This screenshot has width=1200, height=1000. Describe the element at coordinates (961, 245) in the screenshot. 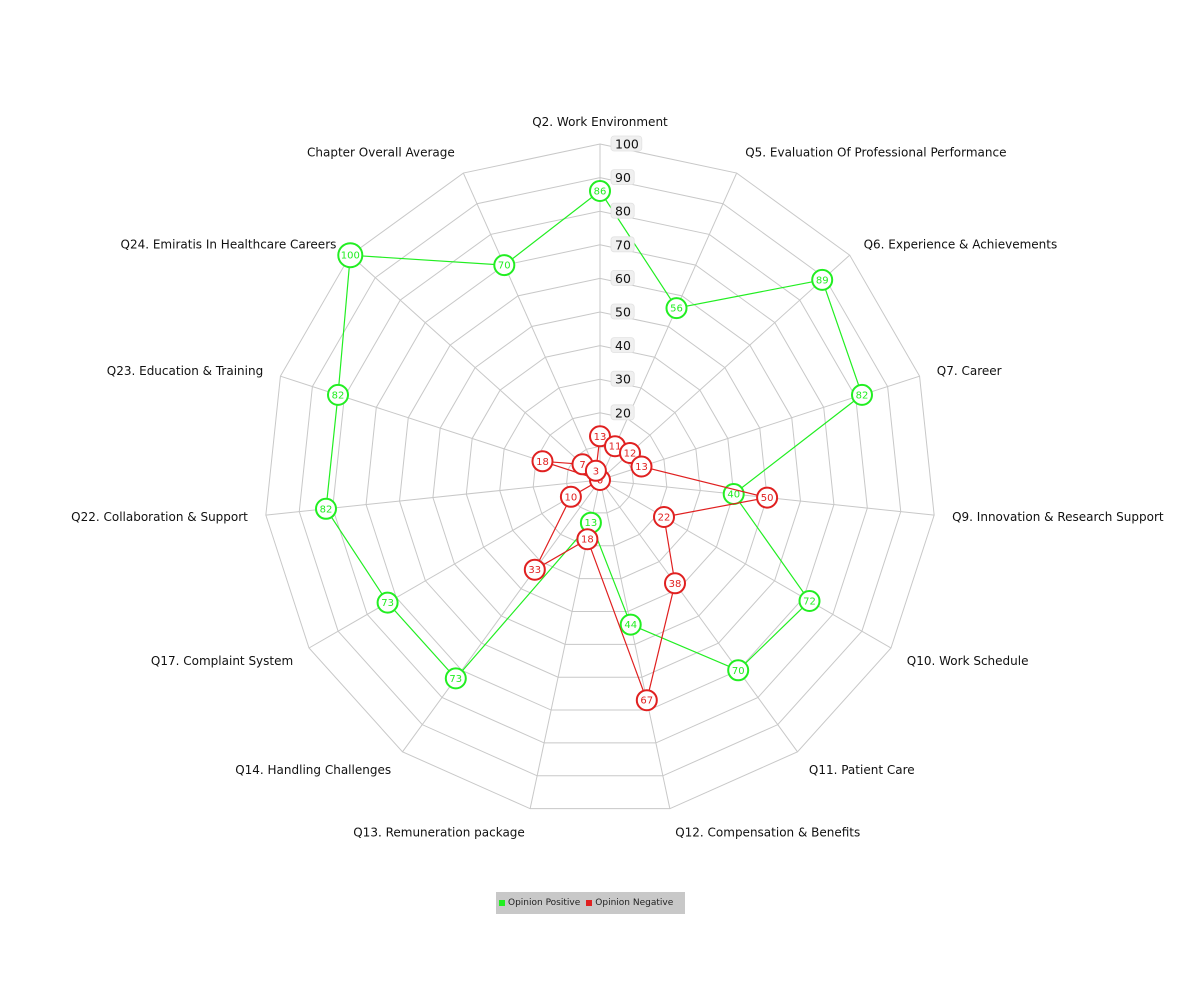

I see `category-label: Q6. Experience & Achievements` at that location.